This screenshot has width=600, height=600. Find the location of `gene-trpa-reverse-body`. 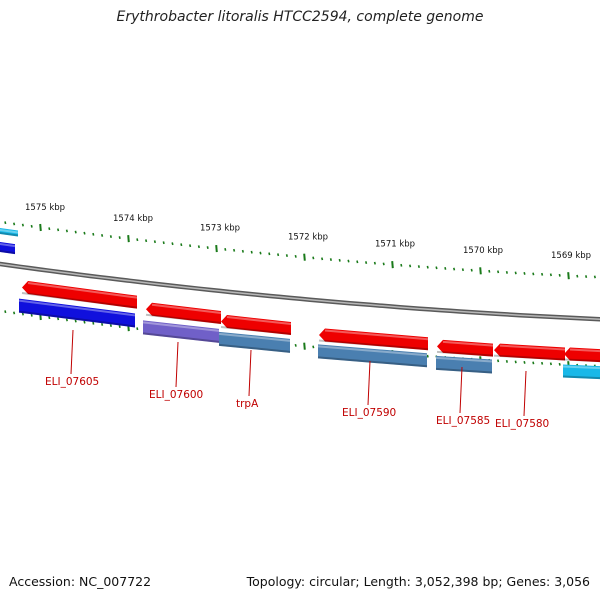

gene-trpa-reverse-body is located at coordinates (254, 342).